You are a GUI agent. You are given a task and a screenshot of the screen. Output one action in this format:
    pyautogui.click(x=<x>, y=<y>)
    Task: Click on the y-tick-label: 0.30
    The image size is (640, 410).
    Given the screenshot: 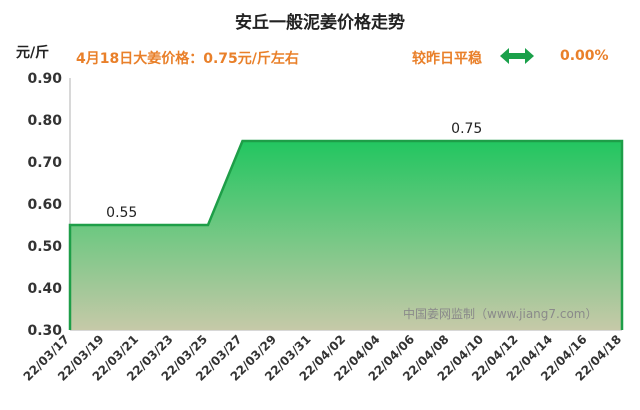 What is the action you would take?
    pyautogui.click(x=44, y=331)
    